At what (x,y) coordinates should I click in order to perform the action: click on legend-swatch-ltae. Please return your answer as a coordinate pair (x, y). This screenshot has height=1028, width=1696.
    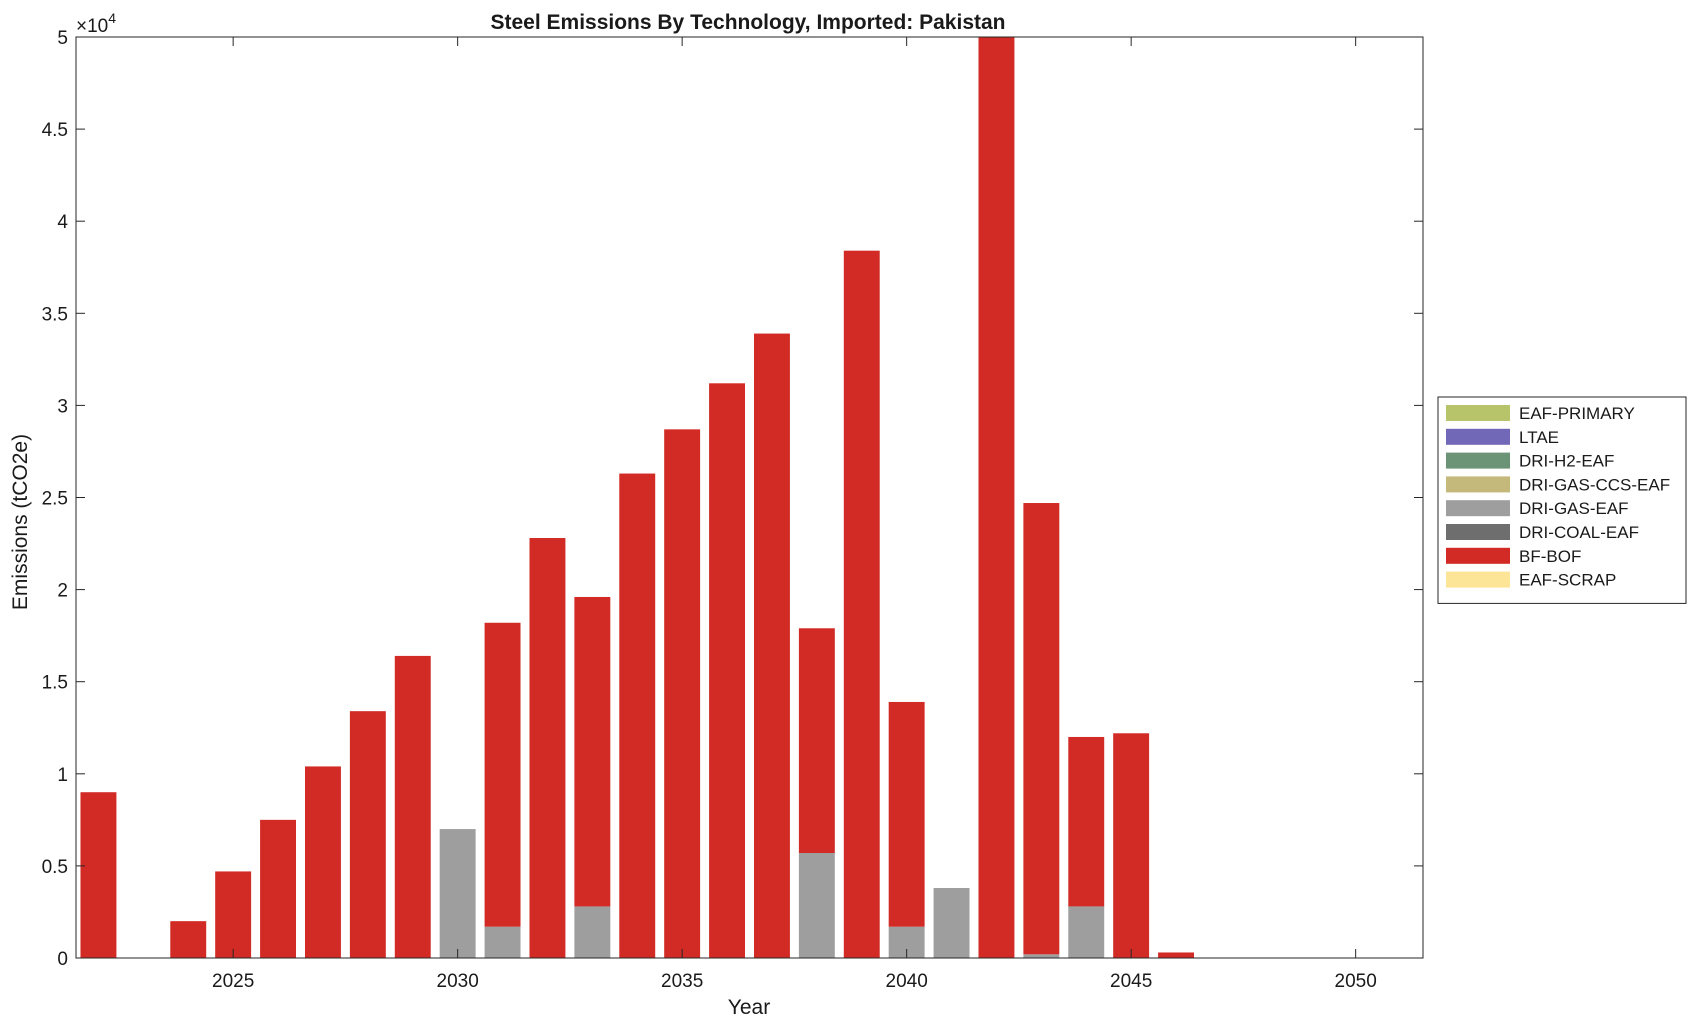
    Looking at the image, I should click on (1478, 436).